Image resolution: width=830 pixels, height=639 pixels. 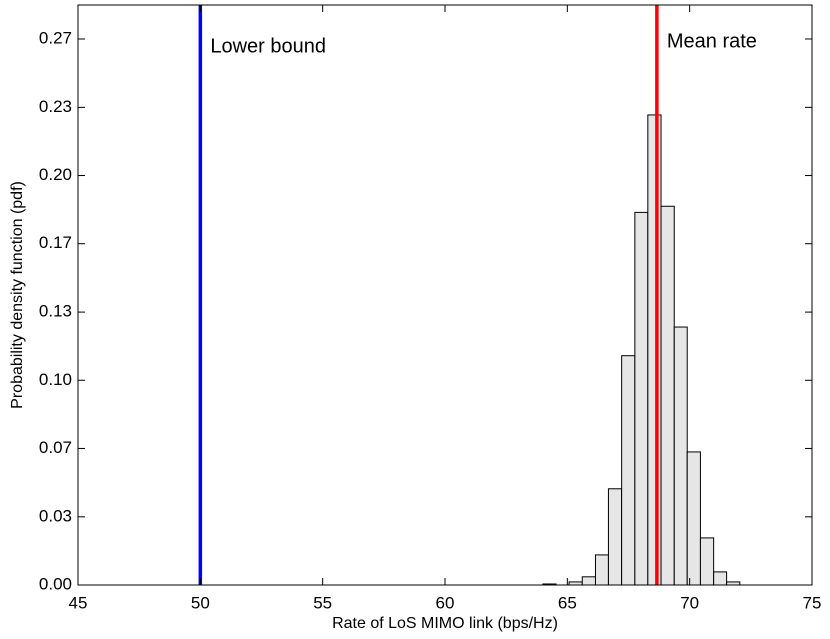 What do you see at coordinates (55, 447) in the screenshot?
I see `y-tick-label: 0.07` at bounding box center [55, 447].